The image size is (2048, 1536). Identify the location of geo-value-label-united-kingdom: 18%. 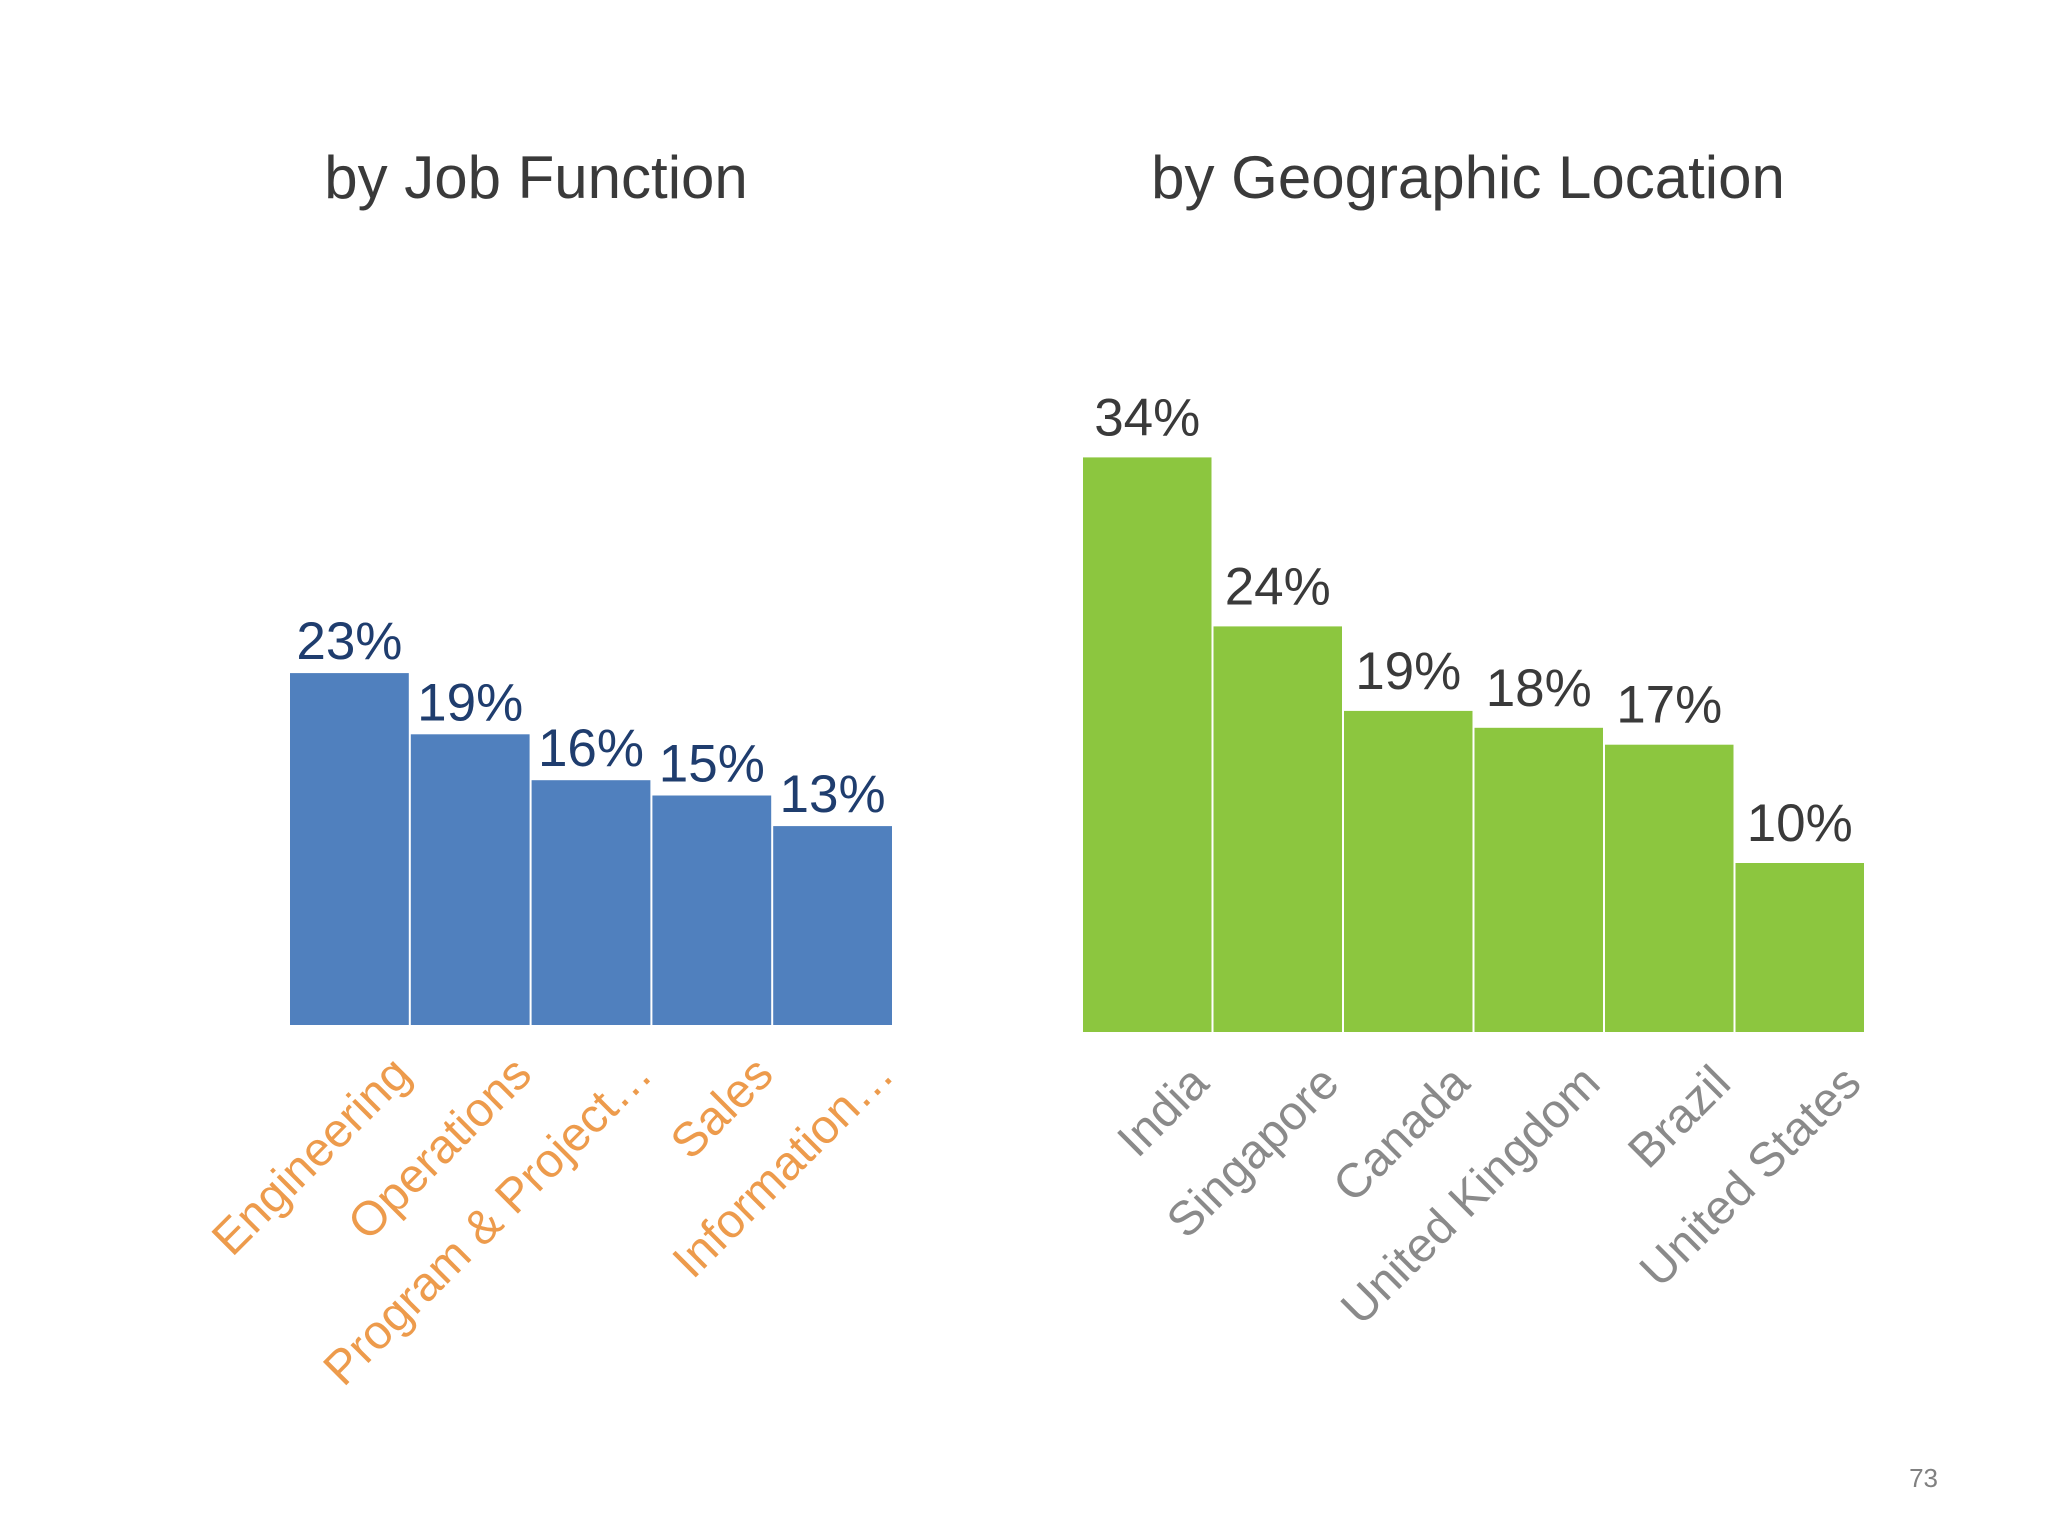
(1539, 688).